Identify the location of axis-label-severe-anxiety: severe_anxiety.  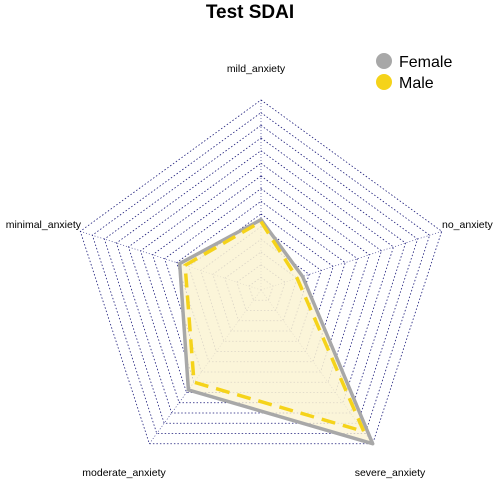
(390, 473).